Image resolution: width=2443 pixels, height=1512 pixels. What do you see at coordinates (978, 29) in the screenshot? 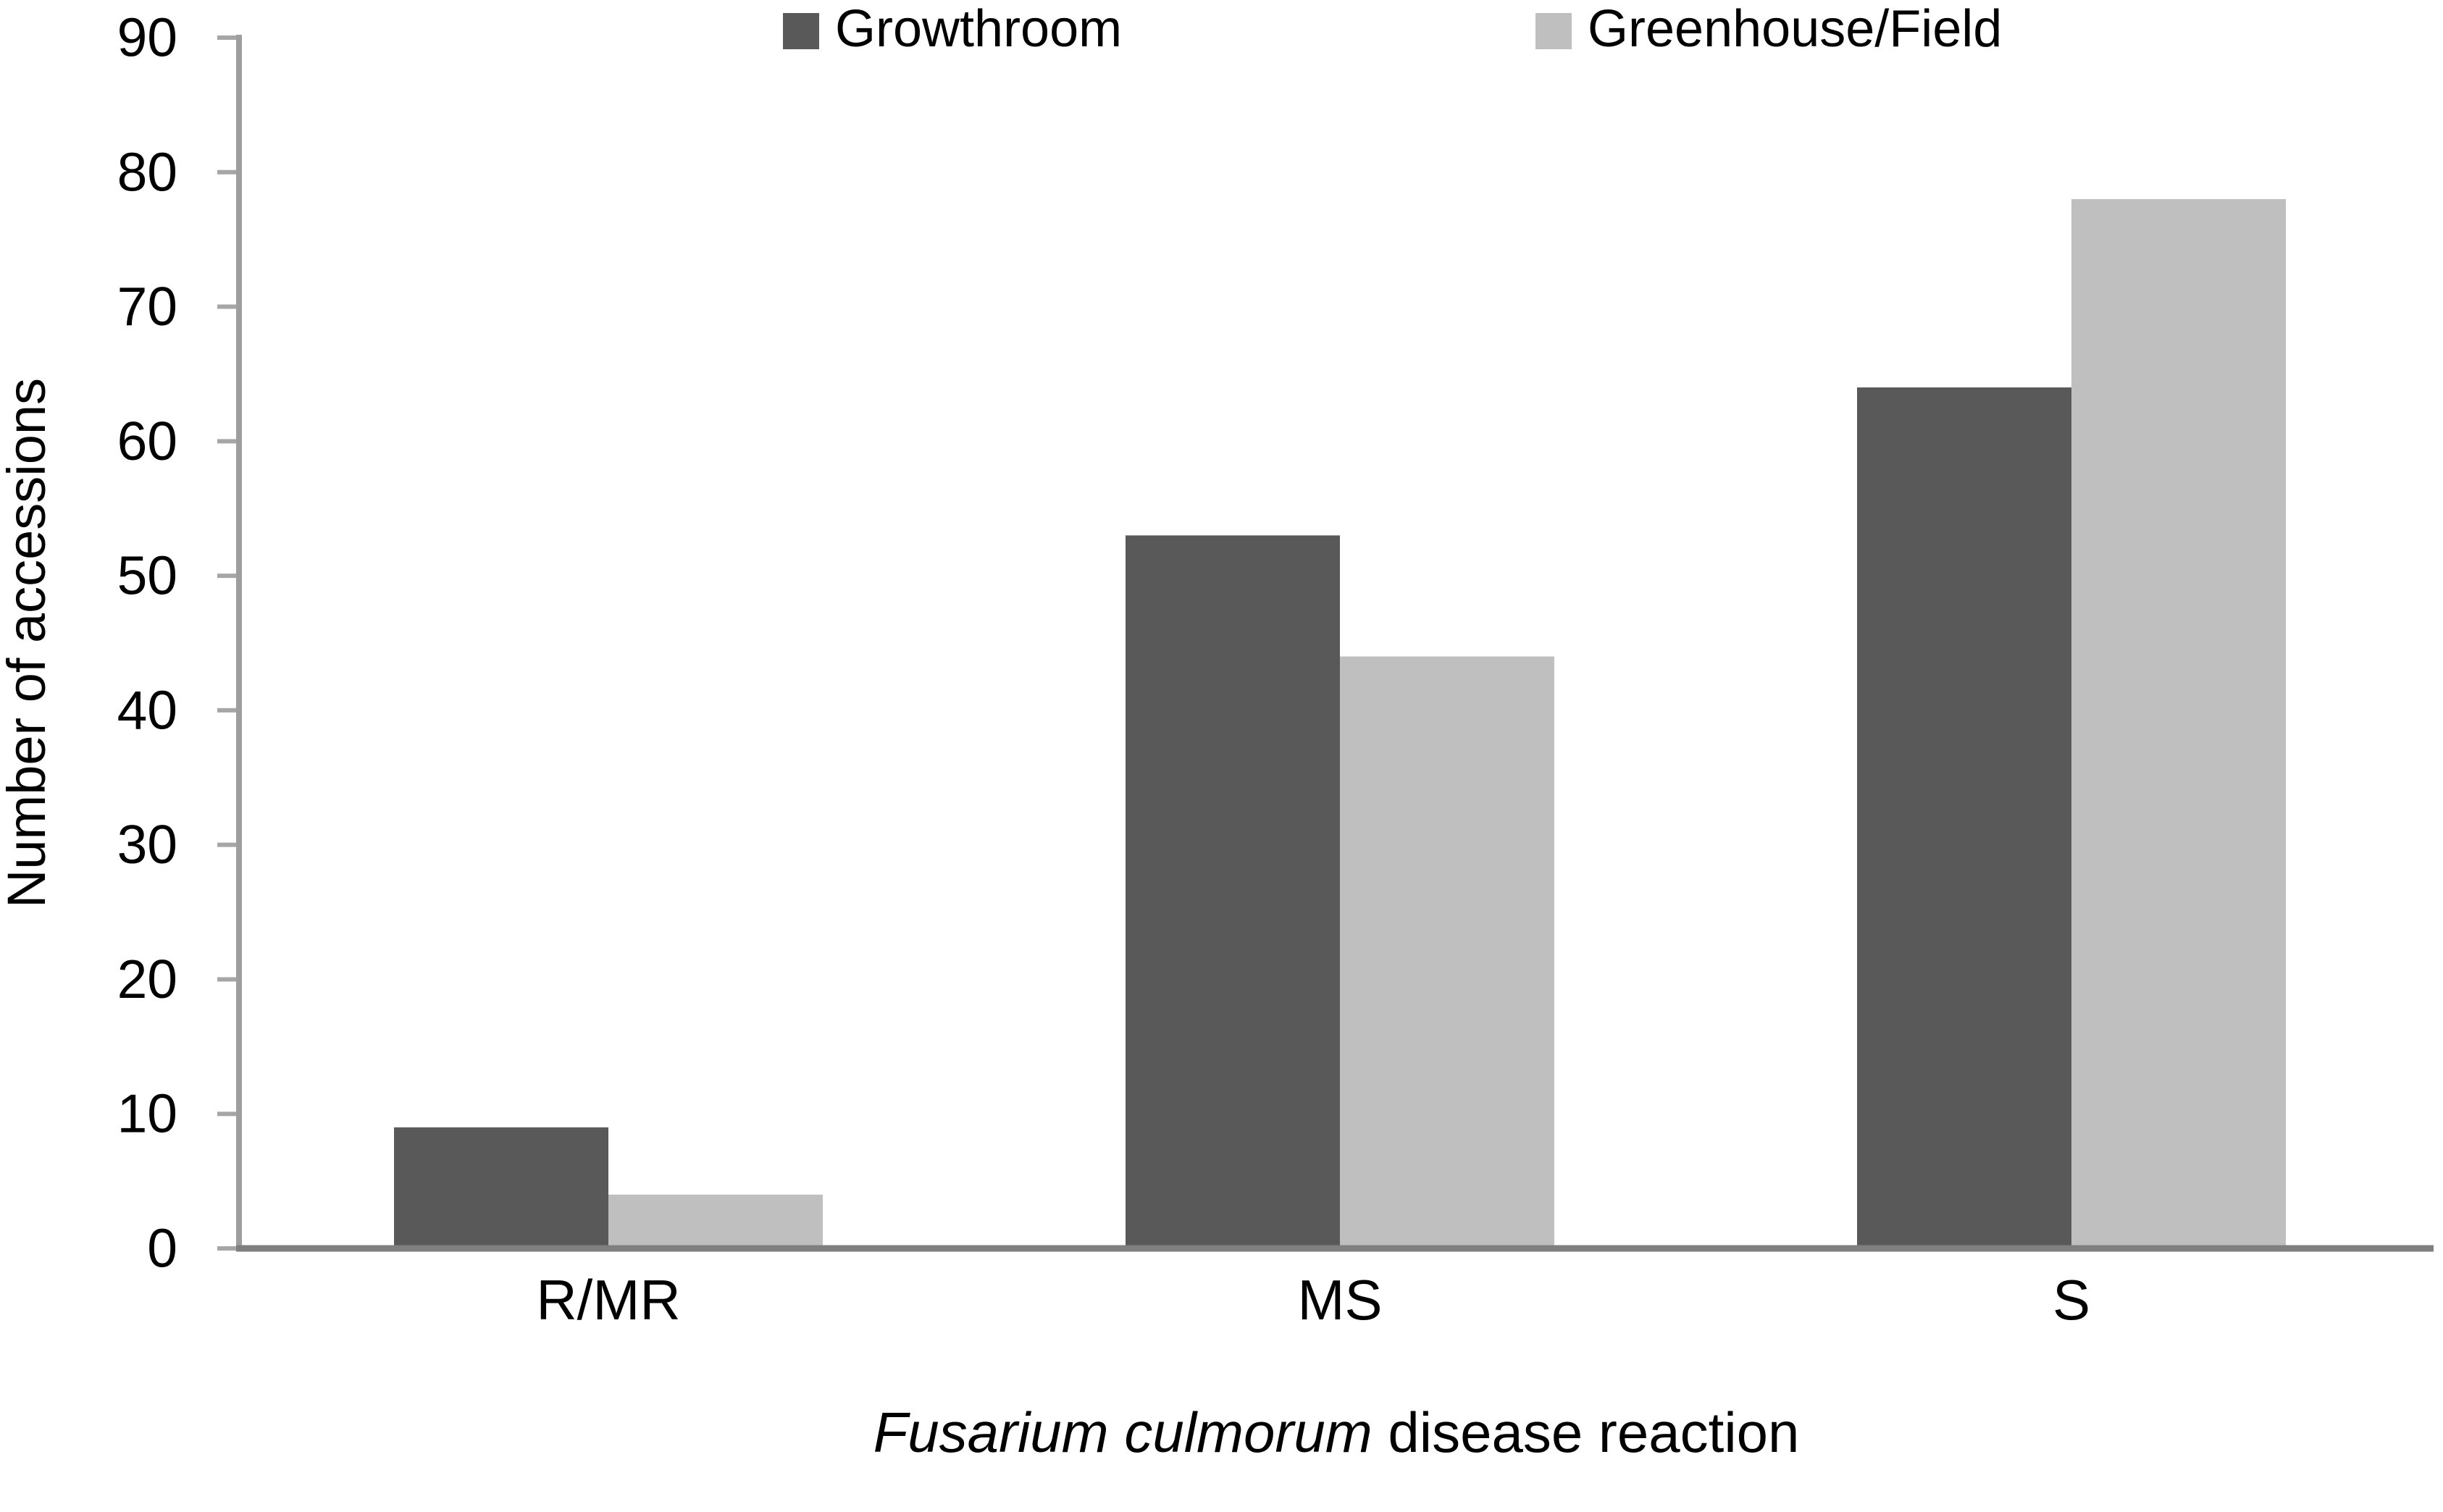
I see `legend-label: Growthroom` at bounding box center [978, 29].